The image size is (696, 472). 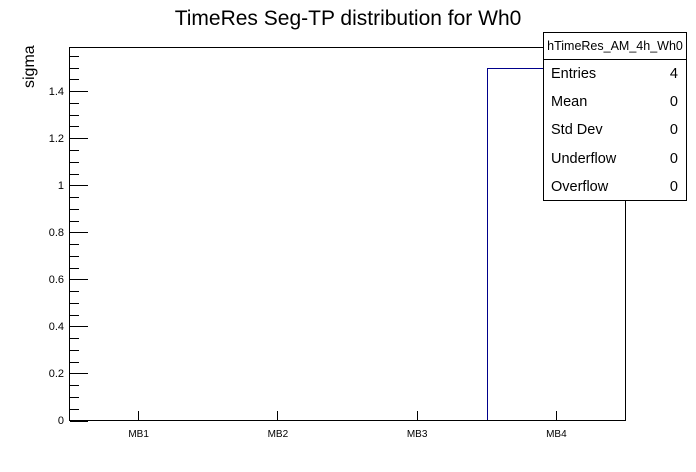 I want to click on y-tick-label: 0, so click(x=60, y=421).